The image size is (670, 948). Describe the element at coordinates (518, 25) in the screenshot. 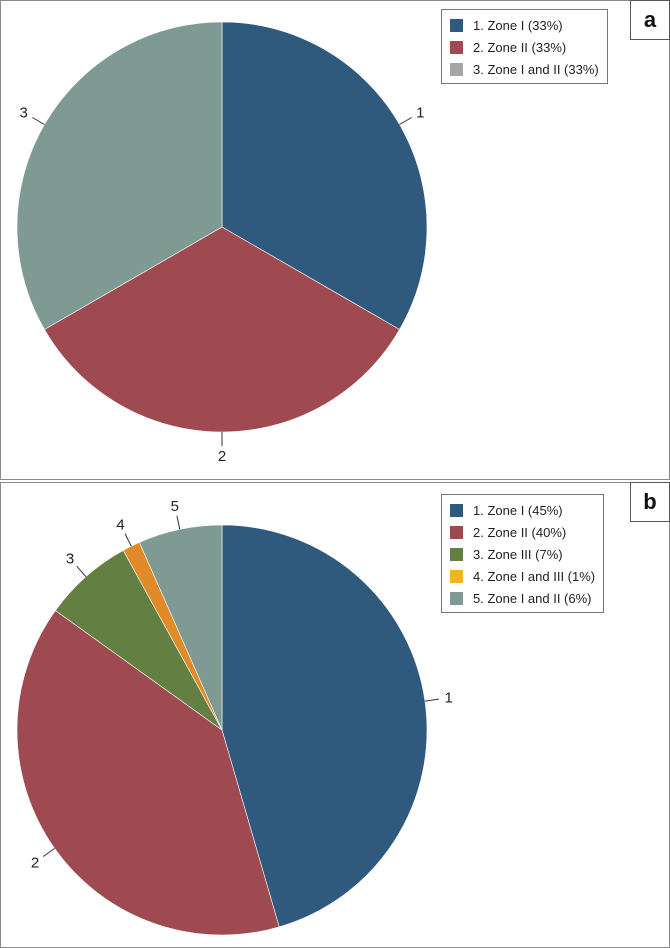

I see `legend-label: 1. Zone I (33%)` at that location.